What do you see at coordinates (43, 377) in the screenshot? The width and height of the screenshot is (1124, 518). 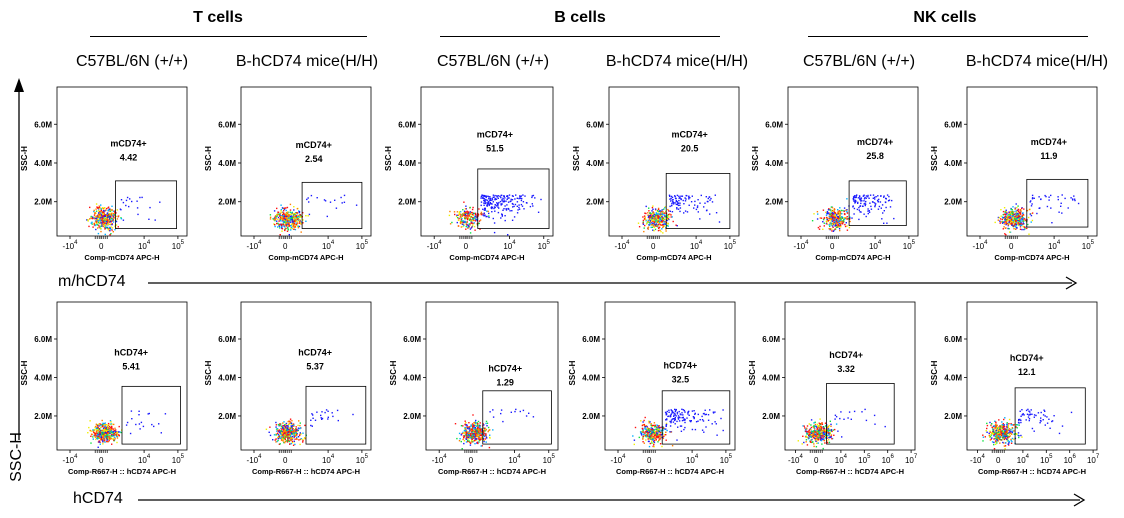 I see `y-tick-label: 4.0M` at bounding box center [43, 377].